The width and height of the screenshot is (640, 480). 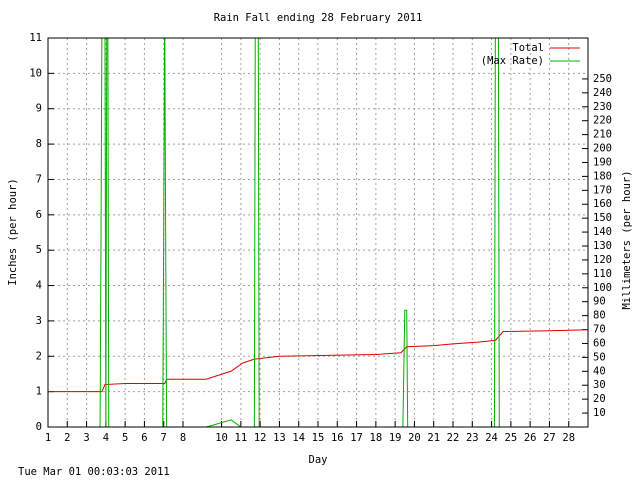 I want to click on series-line, so click(x=318, y=361).